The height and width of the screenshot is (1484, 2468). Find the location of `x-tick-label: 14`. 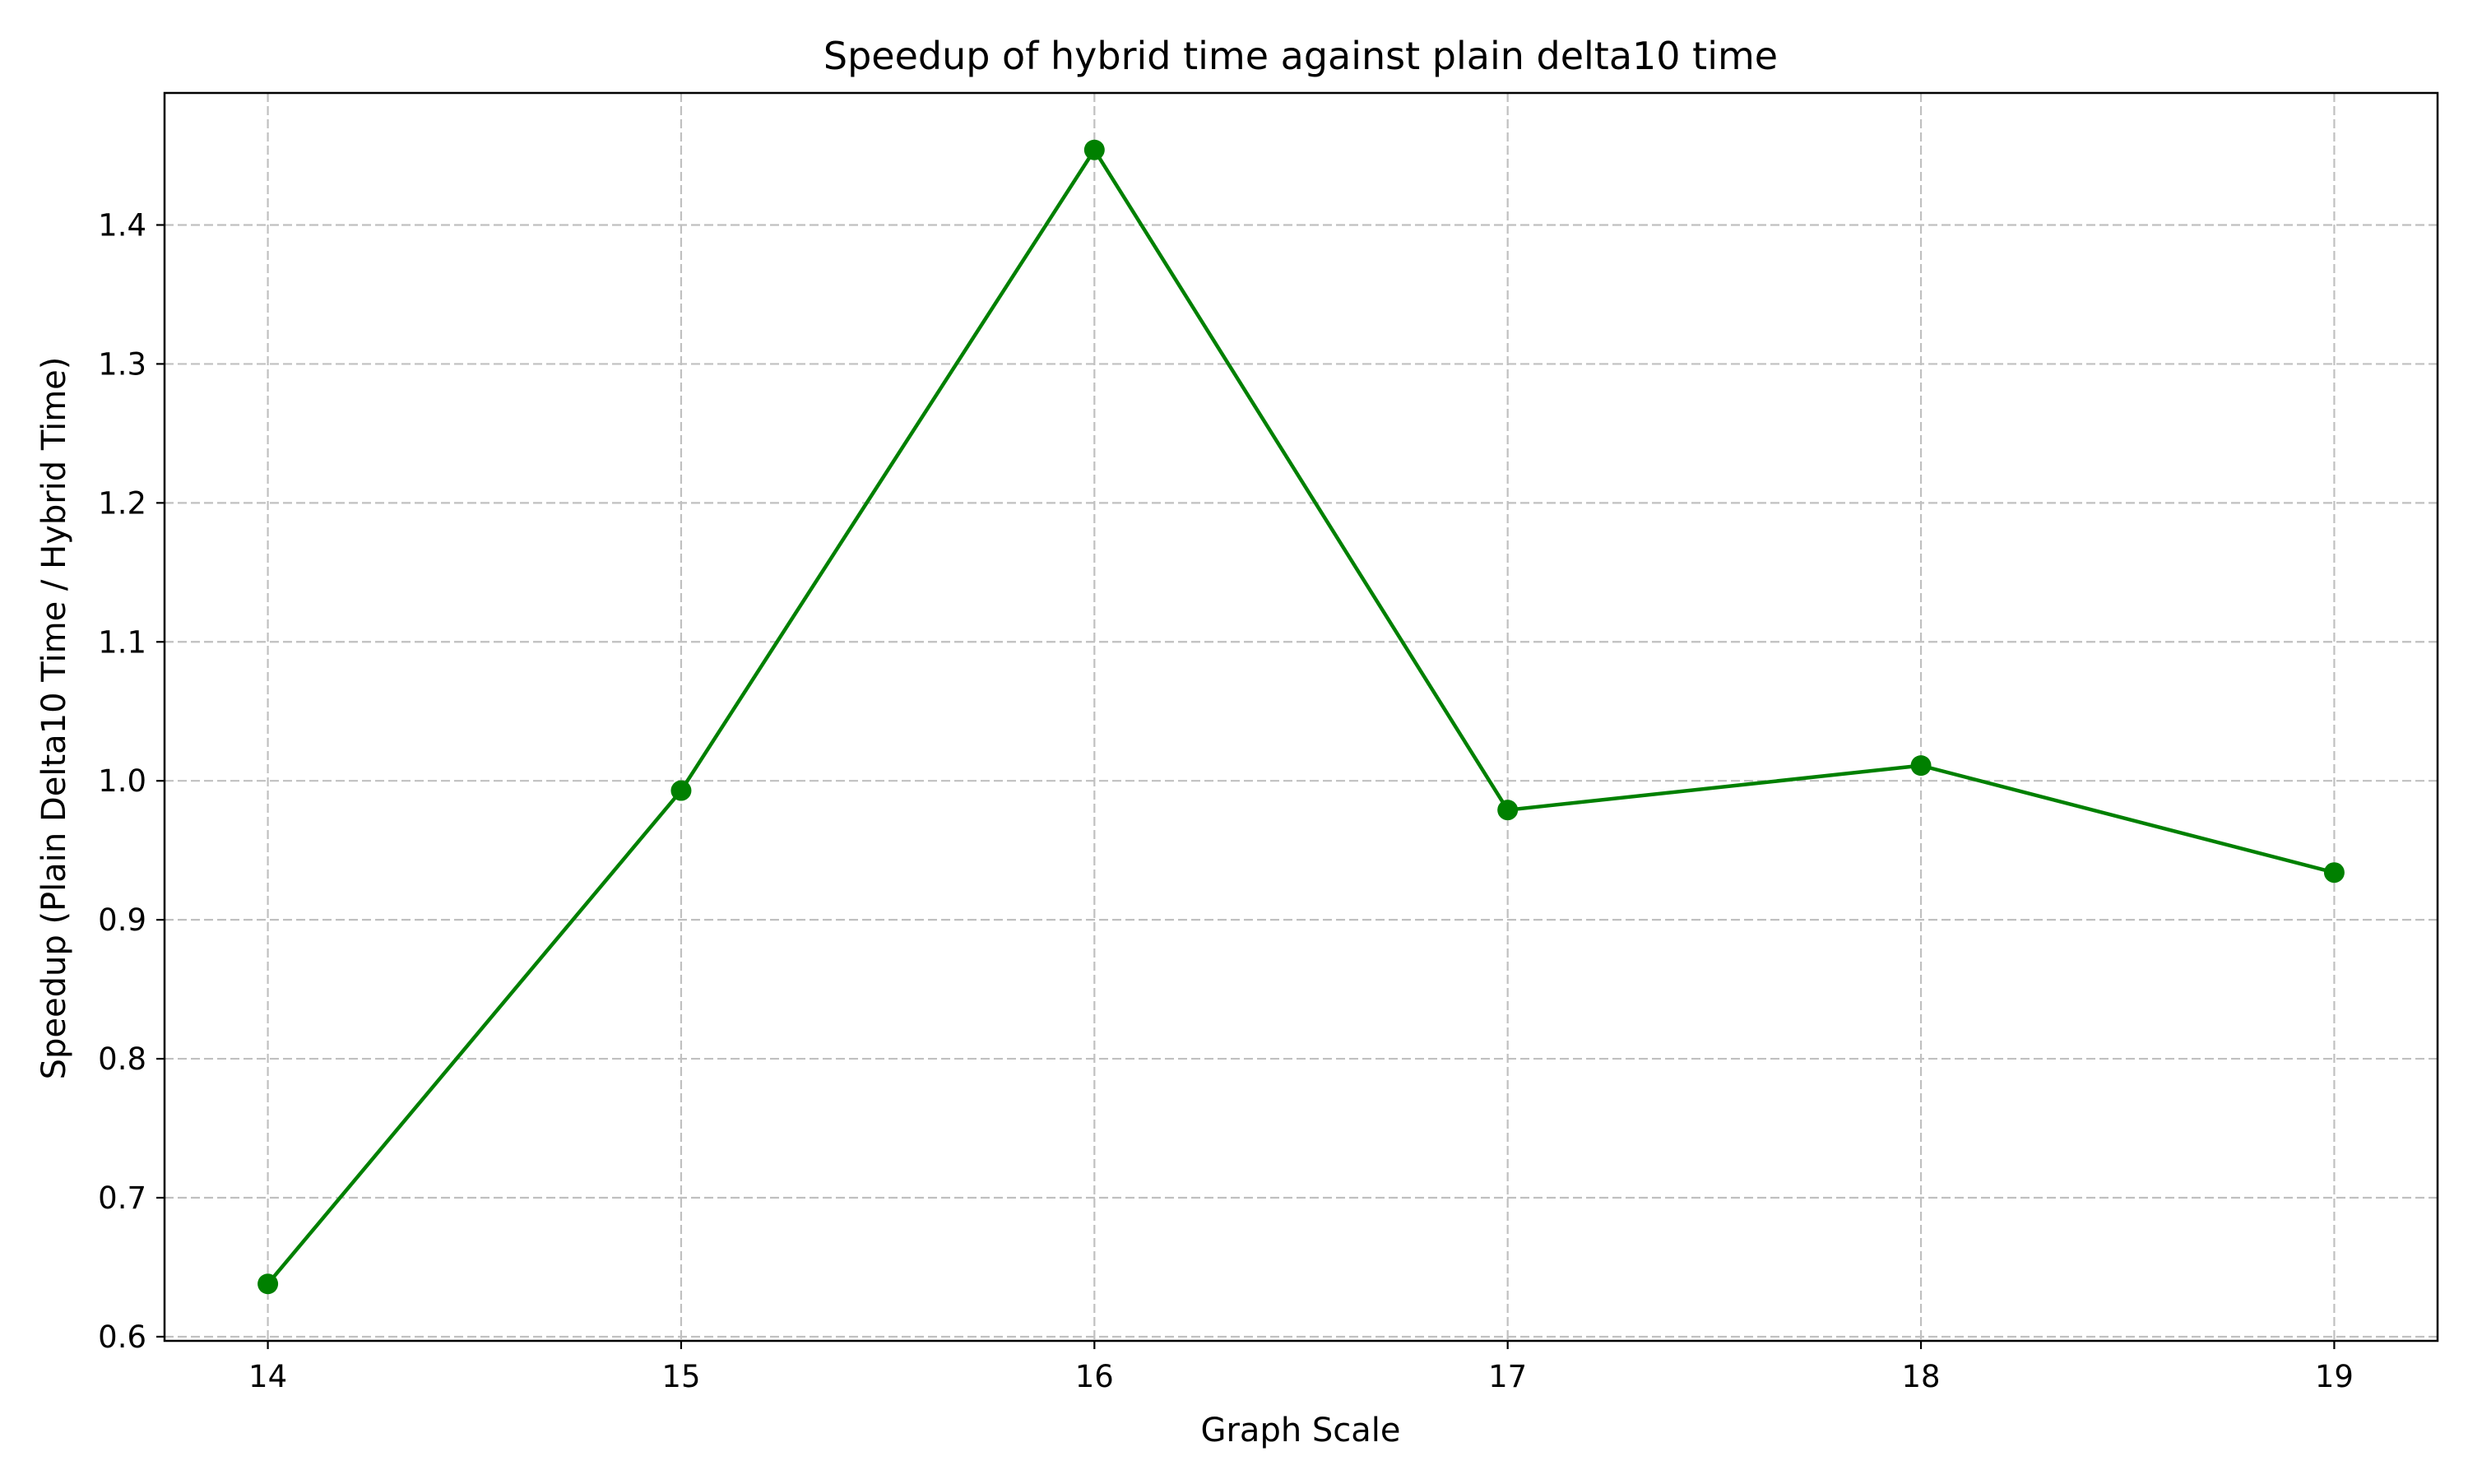

x-tick-label: 14 is located at coordinates (267, 1376).